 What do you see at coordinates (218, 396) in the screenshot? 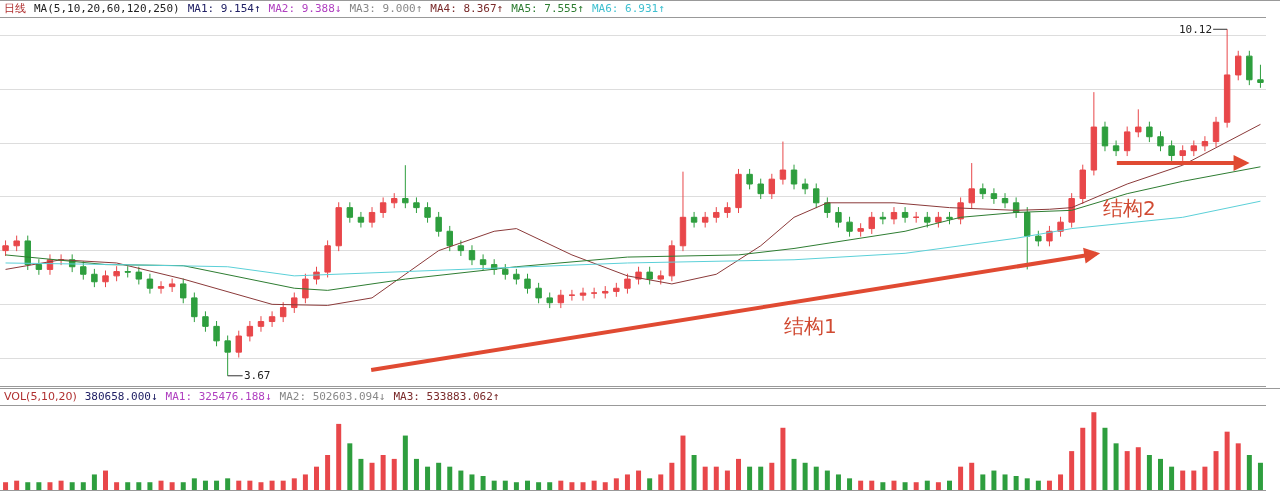
I see `text: MA1: 325476.188↓` at bounding box center [218, 396].